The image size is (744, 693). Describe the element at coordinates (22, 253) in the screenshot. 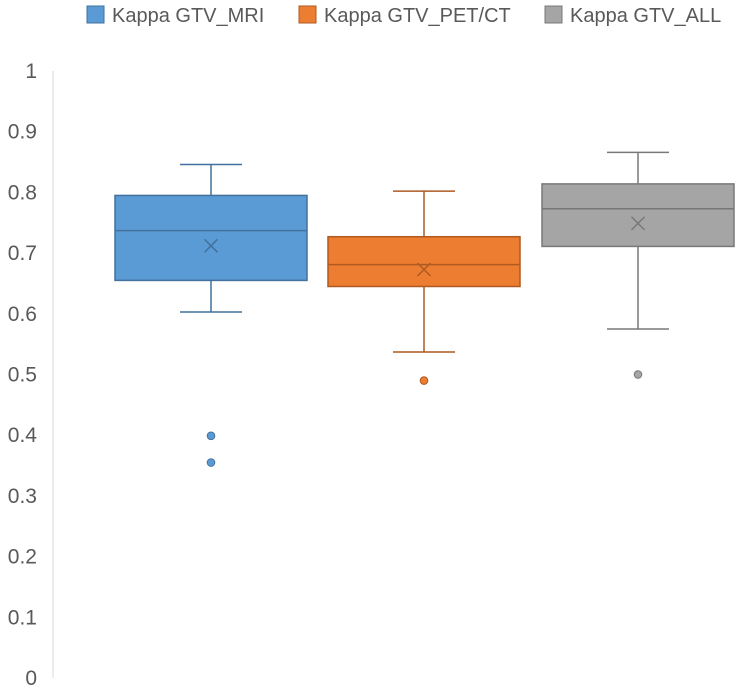

I see `y-tick-label: 0.7` at that location.